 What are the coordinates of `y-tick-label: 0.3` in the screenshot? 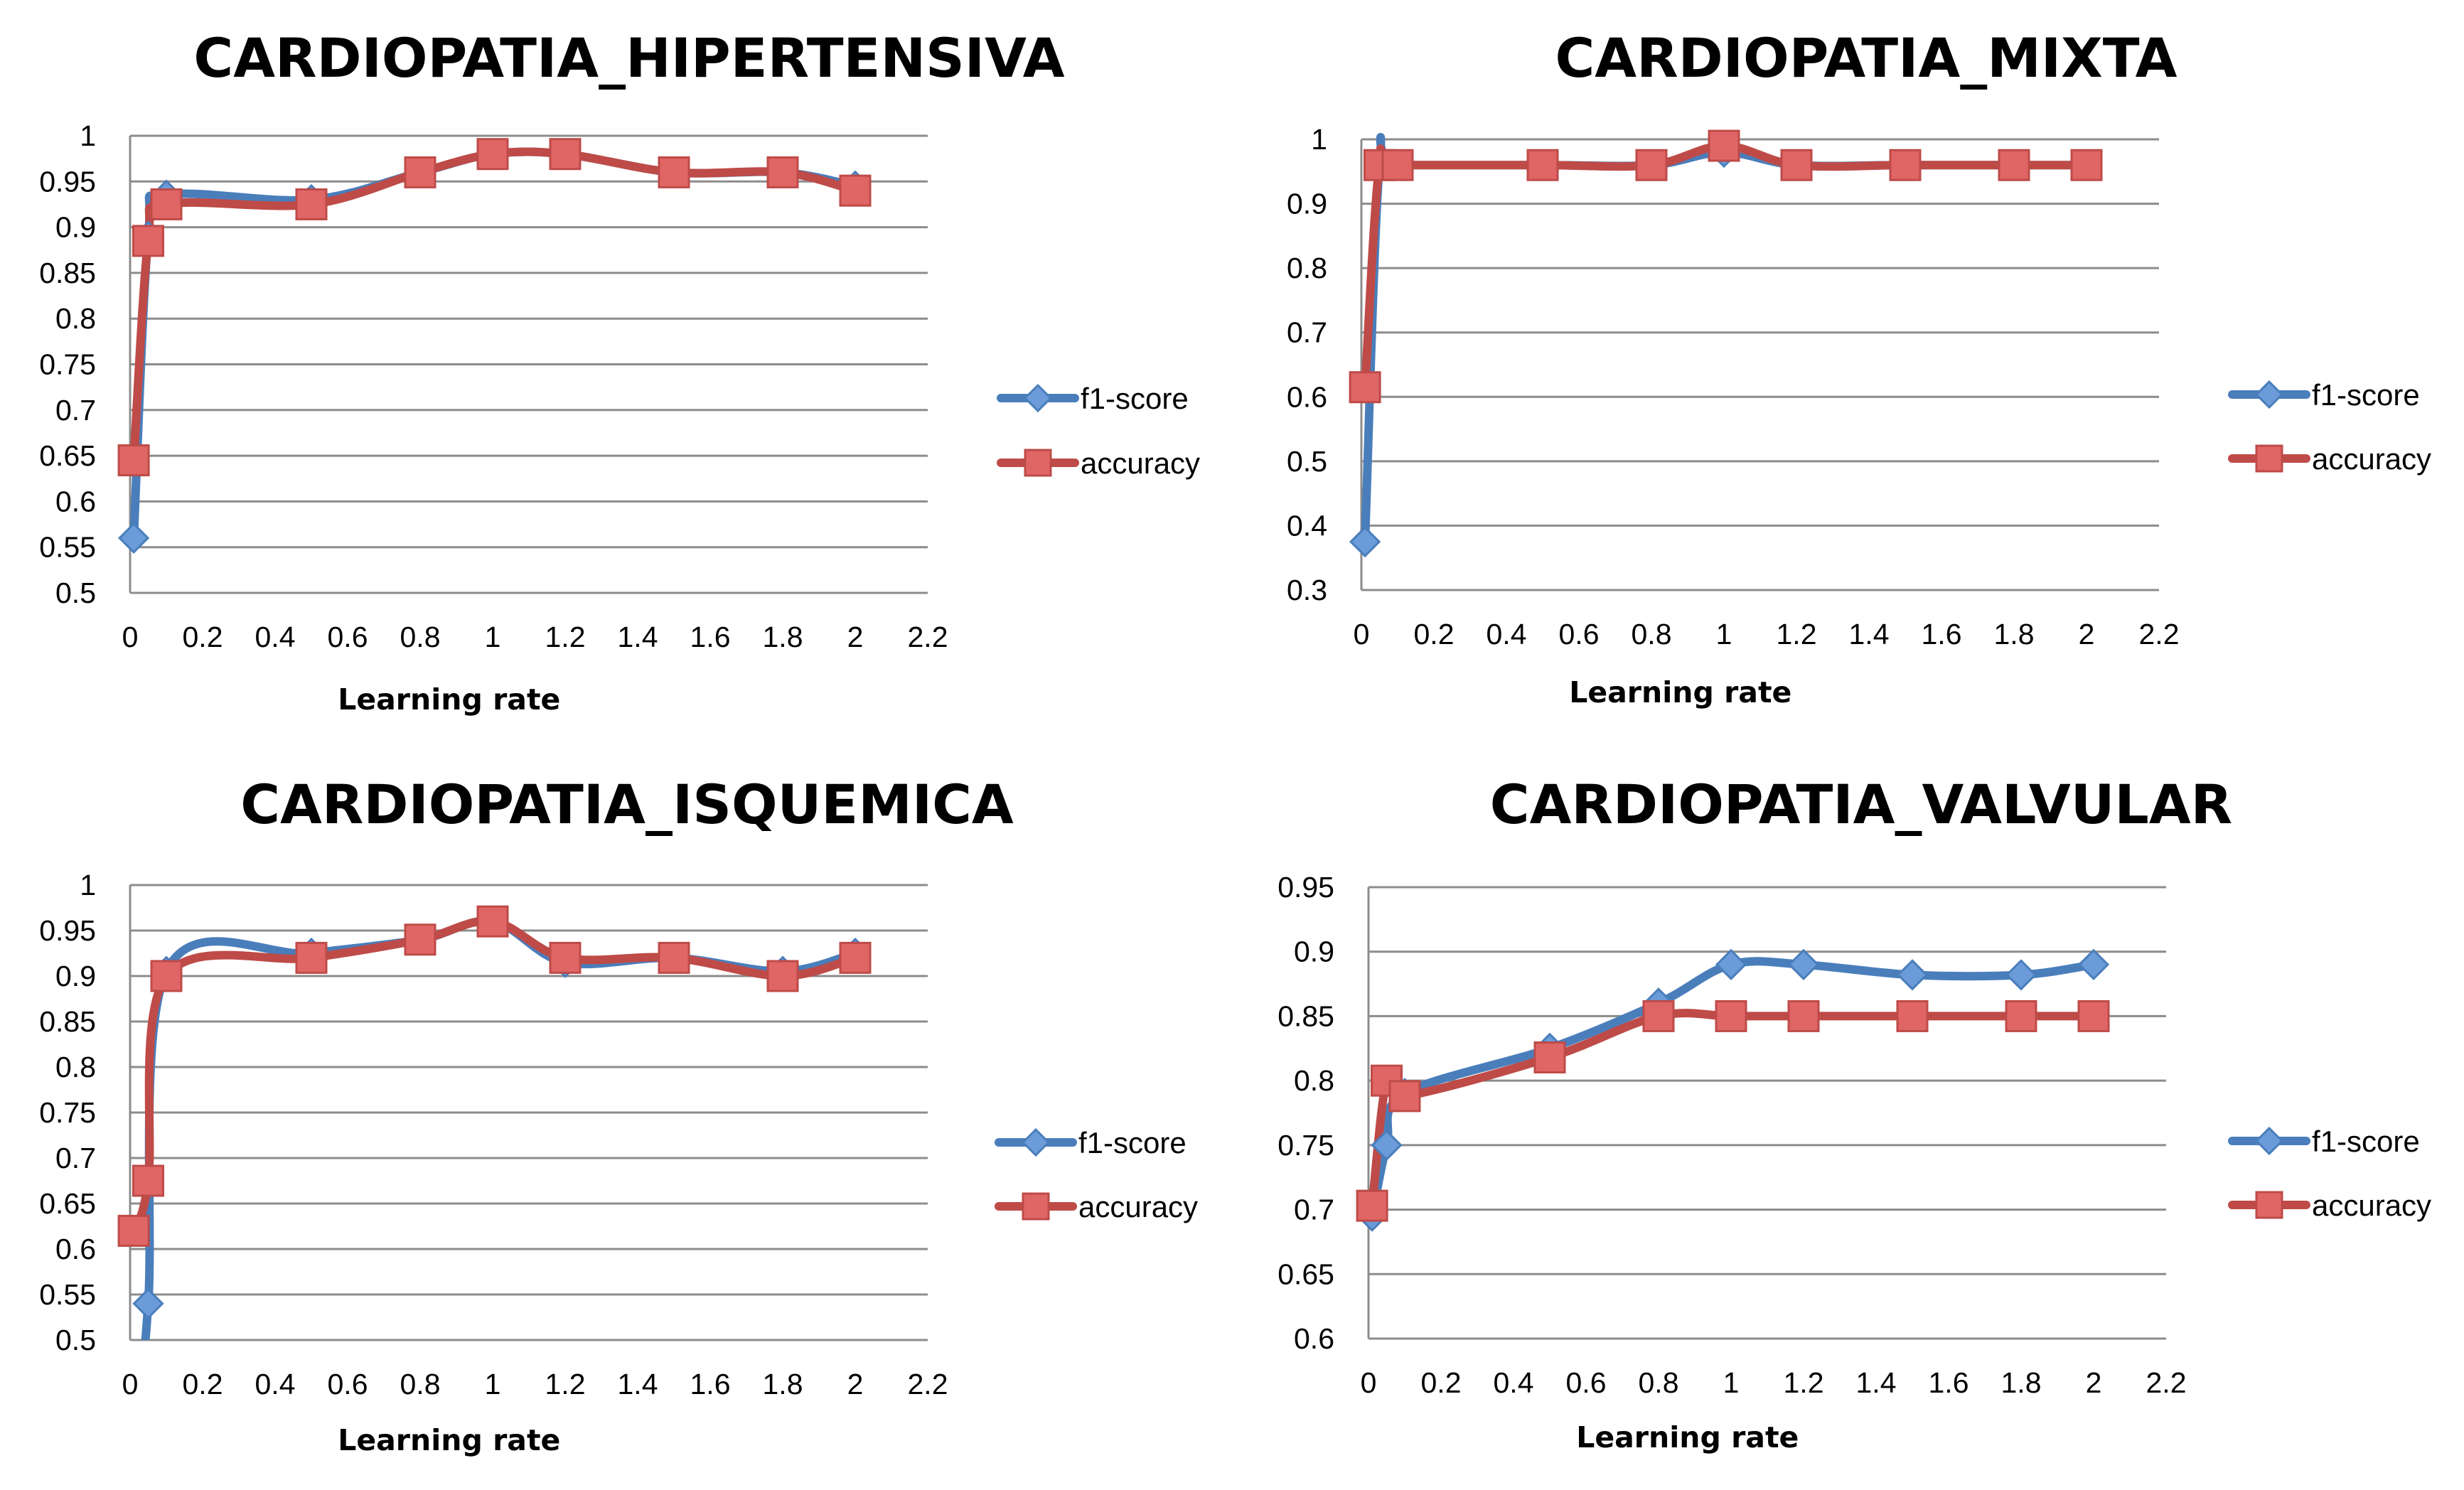 It's located at (1307, 590).